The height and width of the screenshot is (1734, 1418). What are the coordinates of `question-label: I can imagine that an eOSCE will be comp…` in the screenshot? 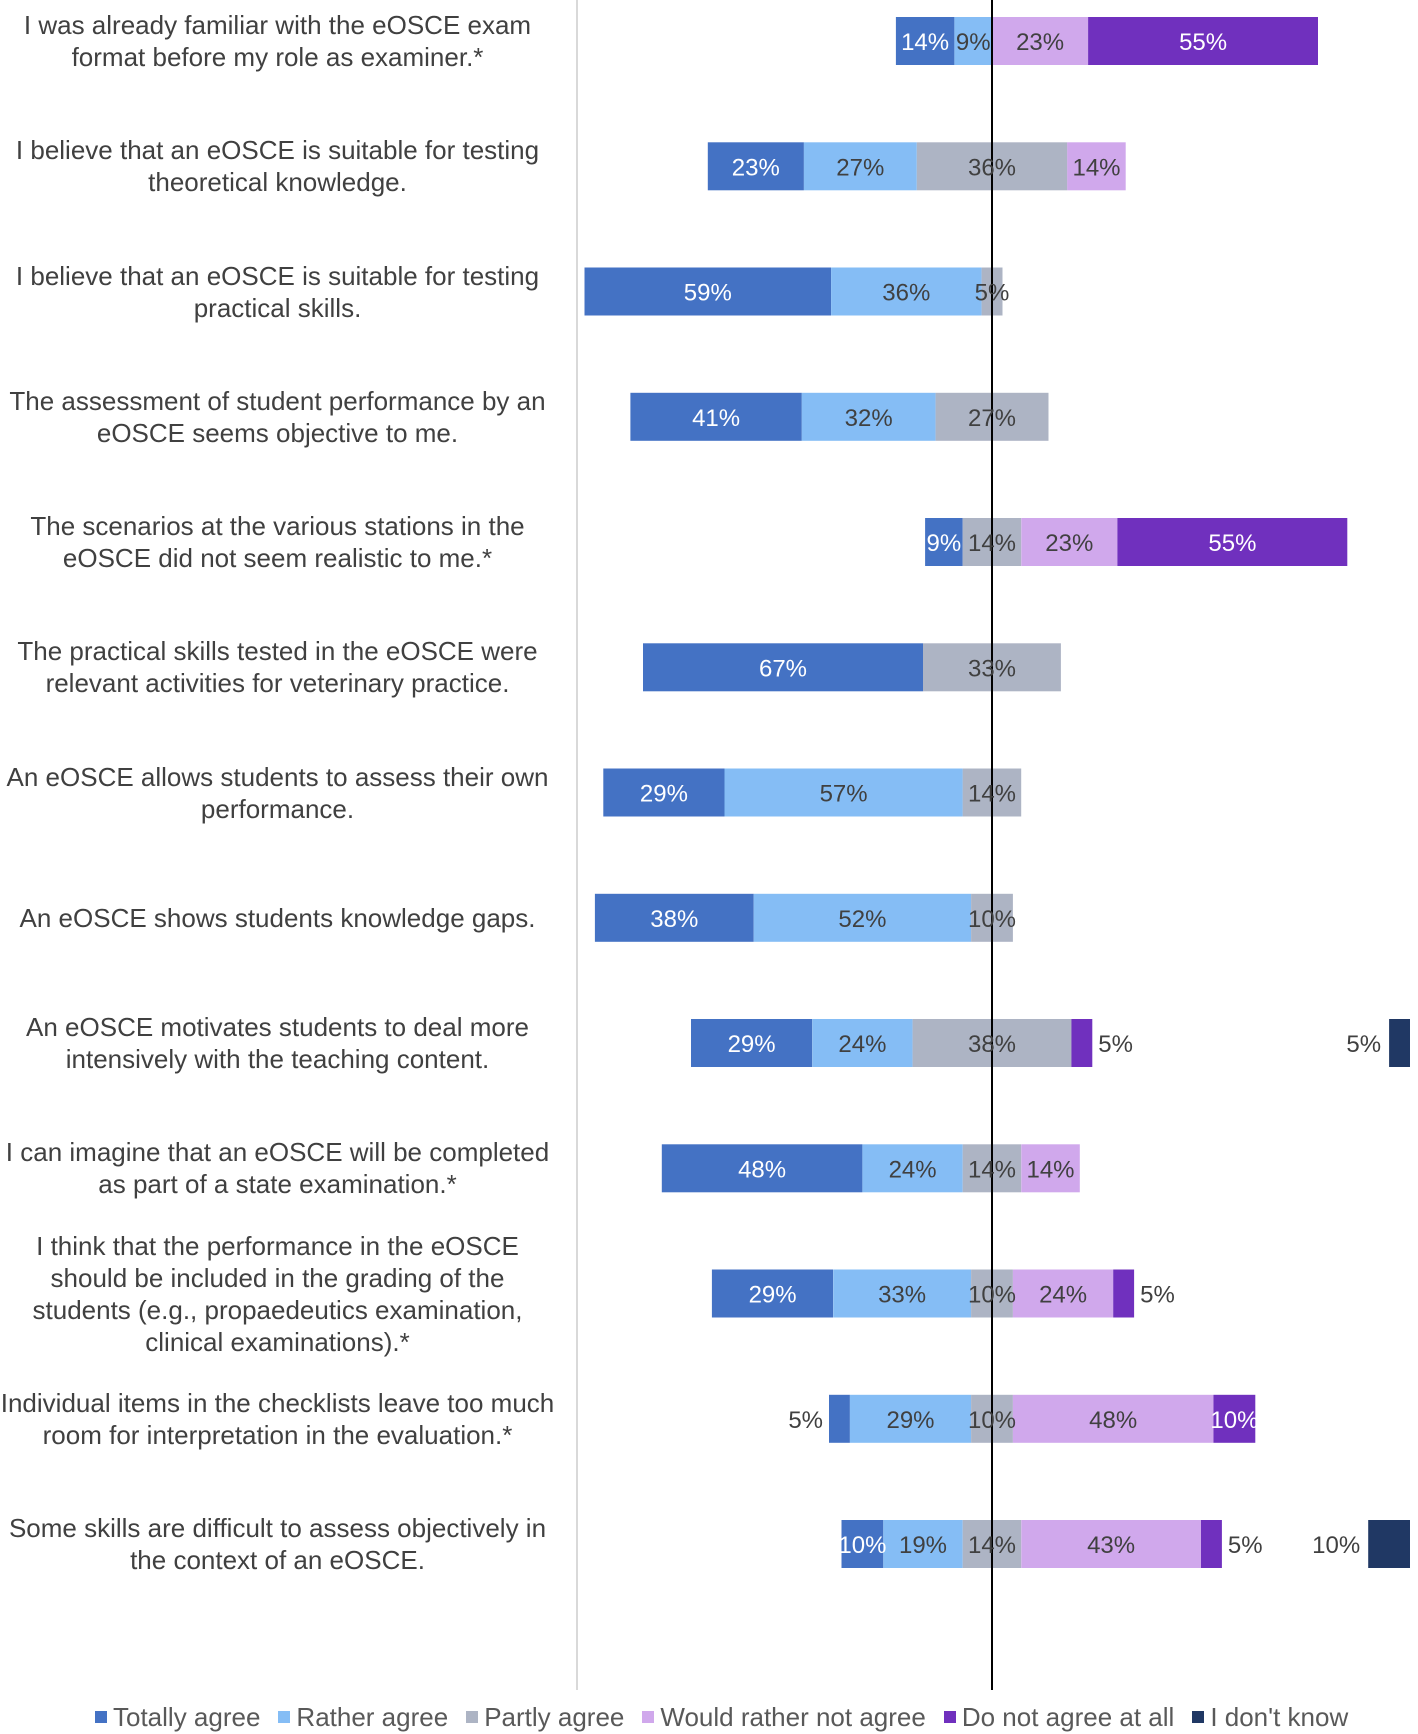 It's located at (277, 1168).